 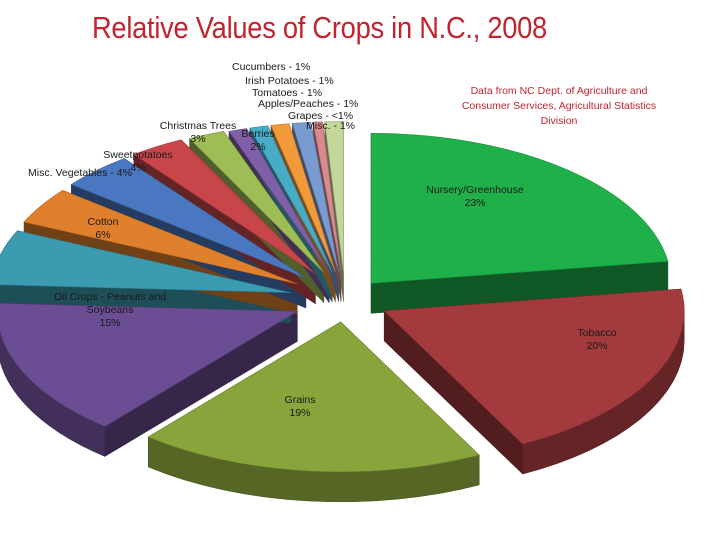 What do you see at coordinates (137, 155) in the screenshot?
I see `slice-name-label: Sweetpotatoes` at bounding box center [137, 155].